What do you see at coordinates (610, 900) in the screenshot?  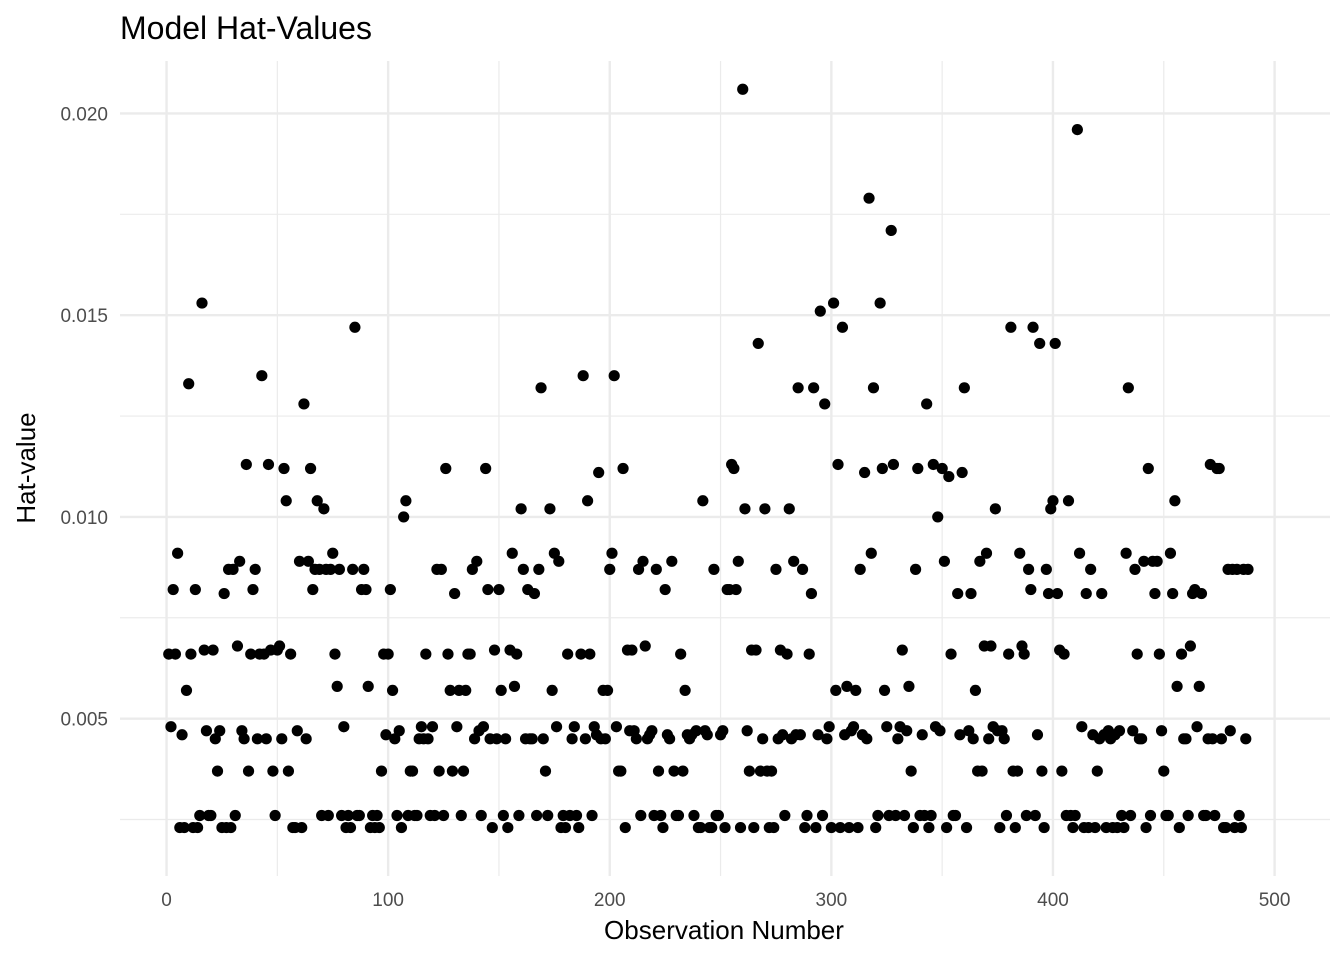 I see `x-tick-label: 200` at bounding box center [610, 900].